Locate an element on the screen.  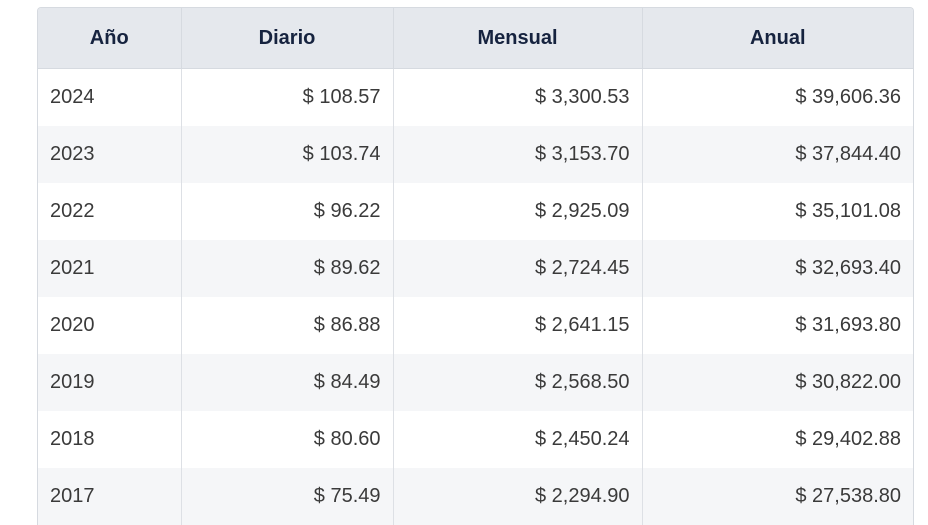
cell-monthly: $ 3,153.70 is located at coordinates (518, 154).